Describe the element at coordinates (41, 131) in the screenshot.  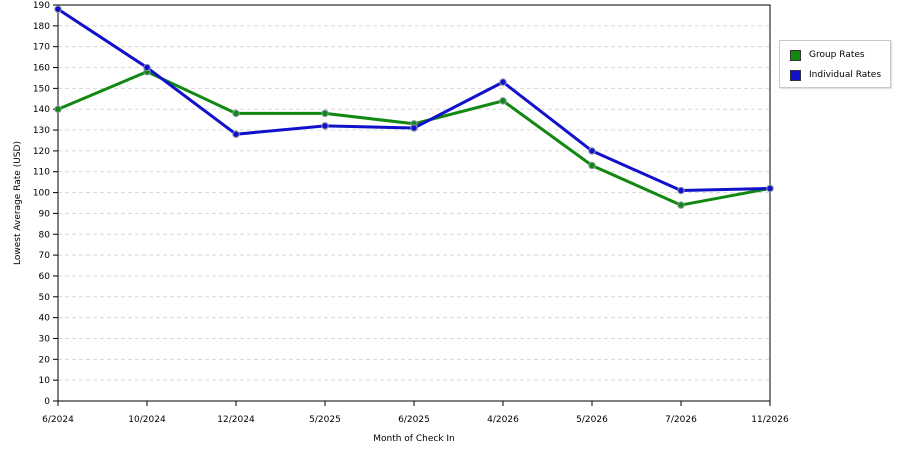
I see `y-tick-label: 130` at that location.